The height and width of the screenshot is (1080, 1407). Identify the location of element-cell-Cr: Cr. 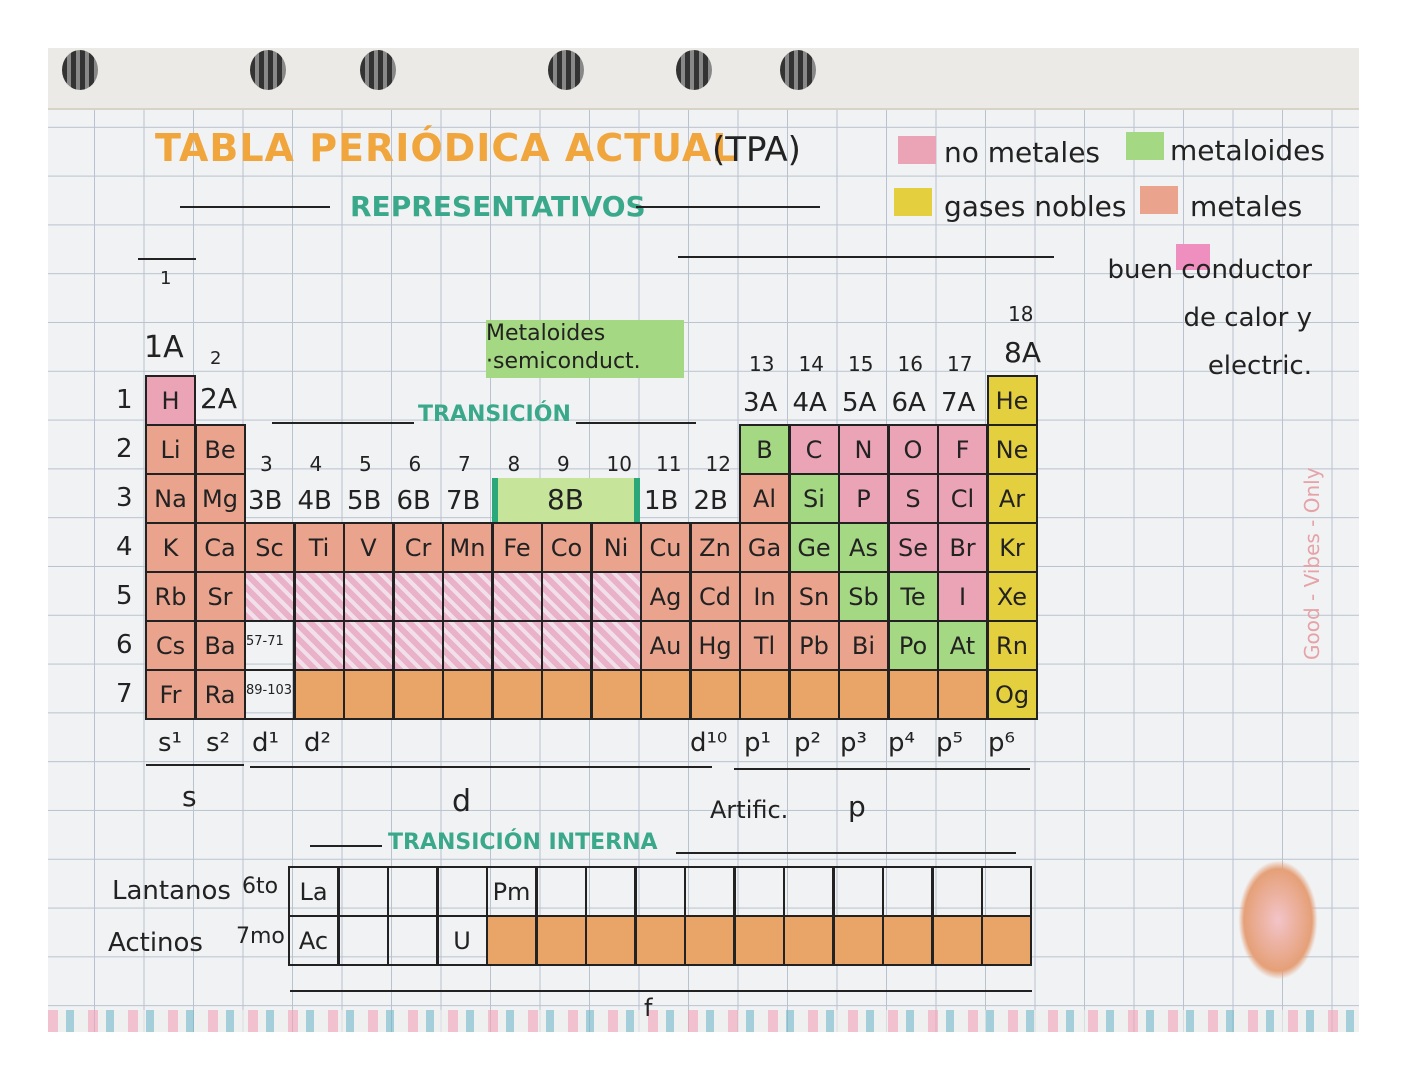
(418, 547).